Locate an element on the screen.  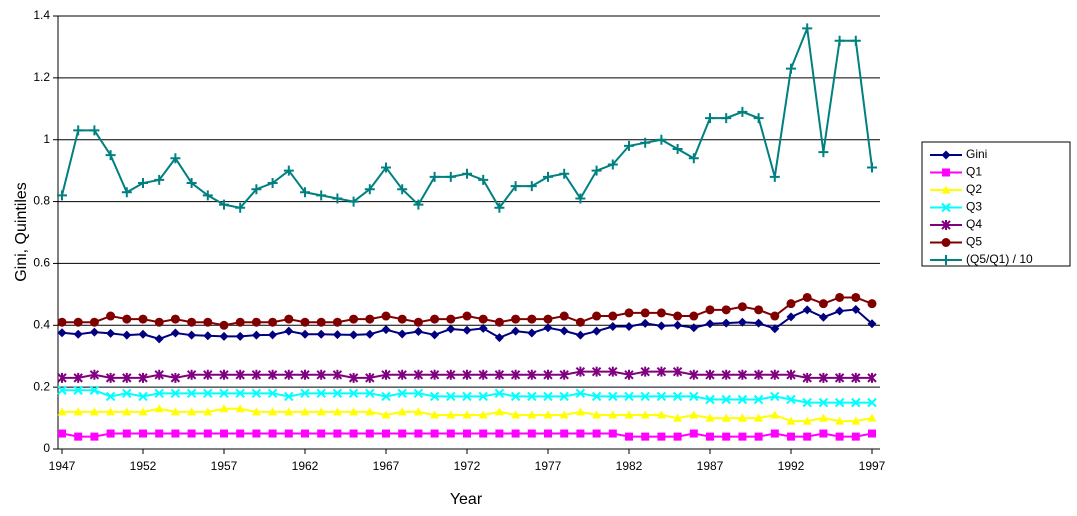
x-tick-label: 1947 is located at coordinates (62, 466).